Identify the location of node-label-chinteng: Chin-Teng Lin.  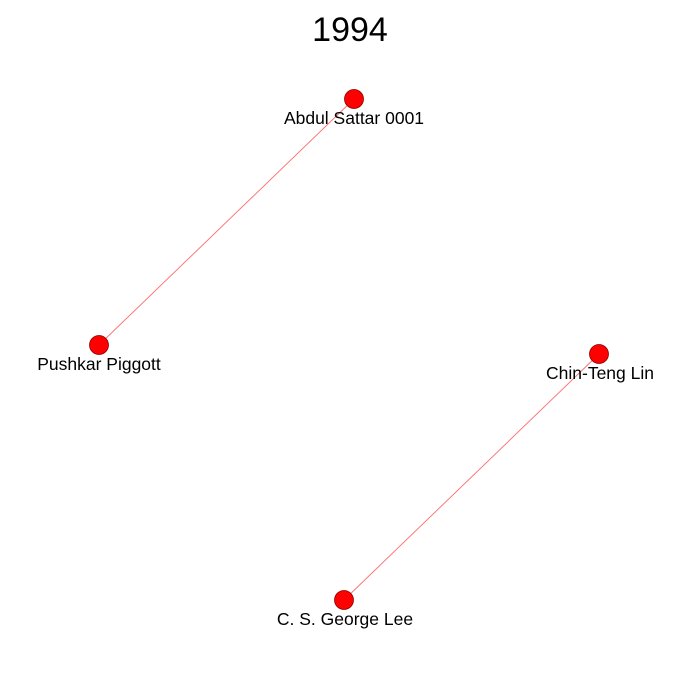
(600, 373).